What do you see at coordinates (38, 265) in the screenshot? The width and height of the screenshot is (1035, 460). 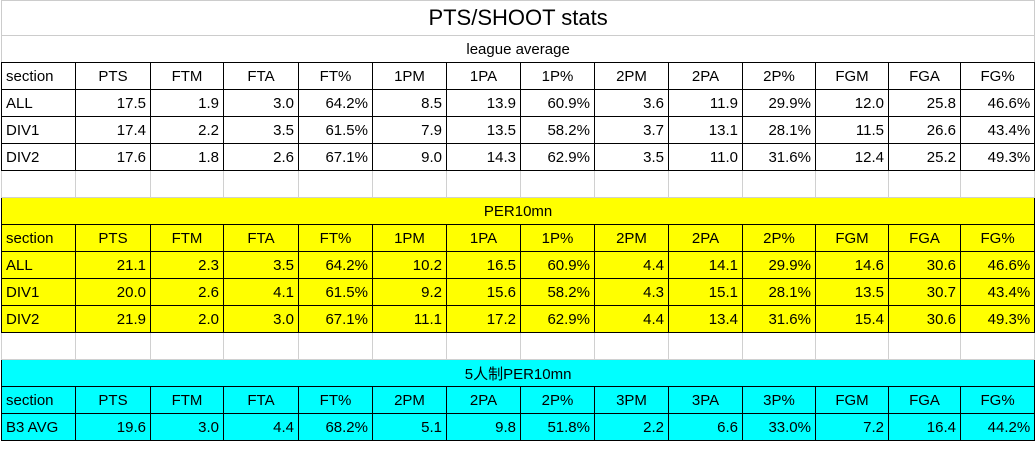 I see `row-label: ALL` at bounding box center [38, 265].